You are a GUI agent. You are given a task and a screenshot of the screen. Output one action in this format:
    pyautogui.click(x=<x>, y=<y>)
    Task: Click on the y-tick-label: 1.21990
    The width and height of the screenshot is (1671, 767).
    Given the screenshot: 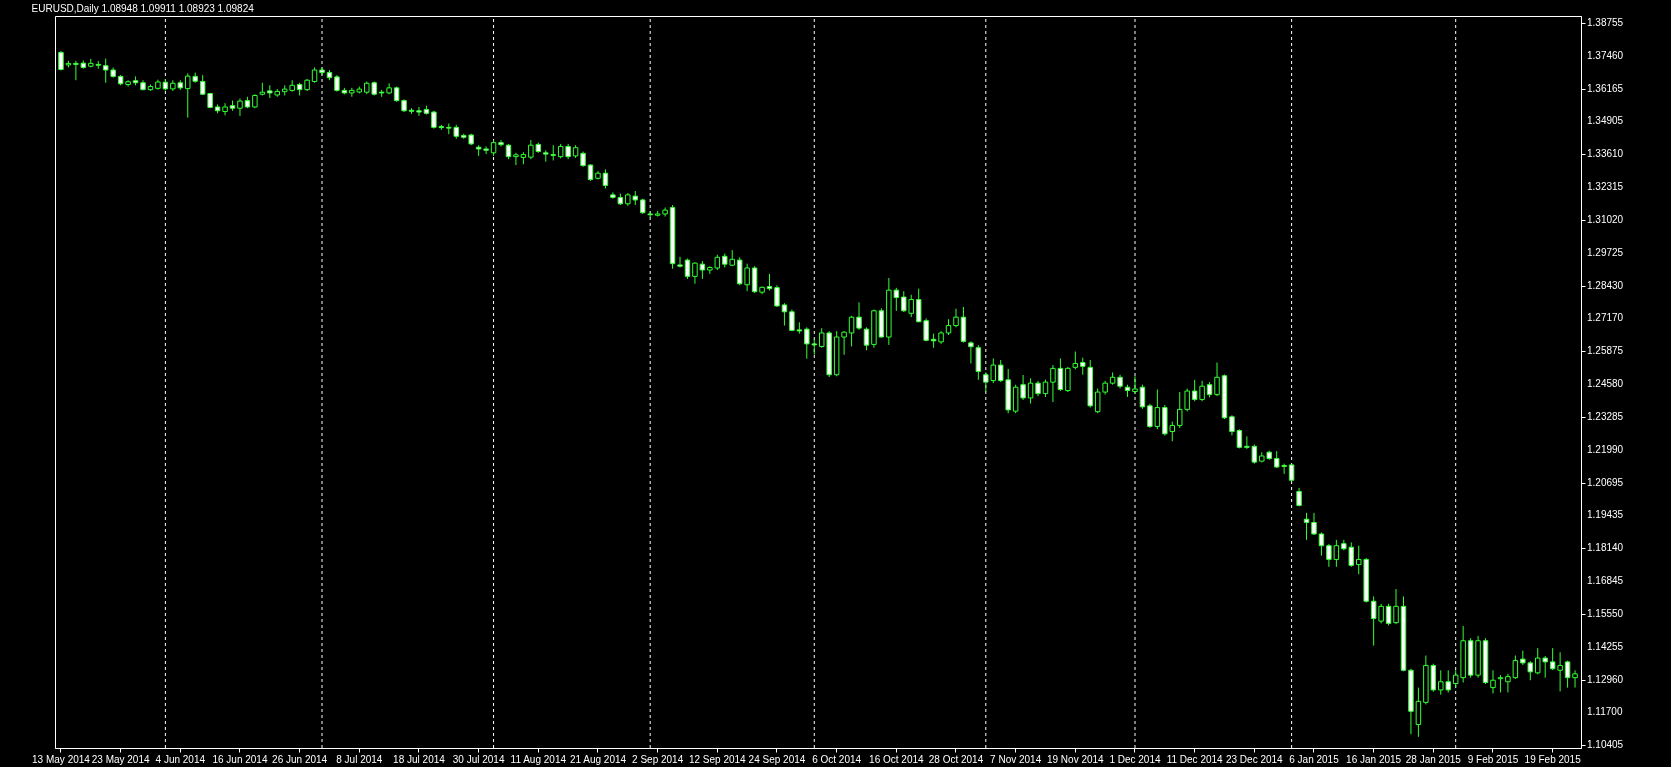 What is the action you would take?
    pyautogui.click(x=1605, y=449)
    